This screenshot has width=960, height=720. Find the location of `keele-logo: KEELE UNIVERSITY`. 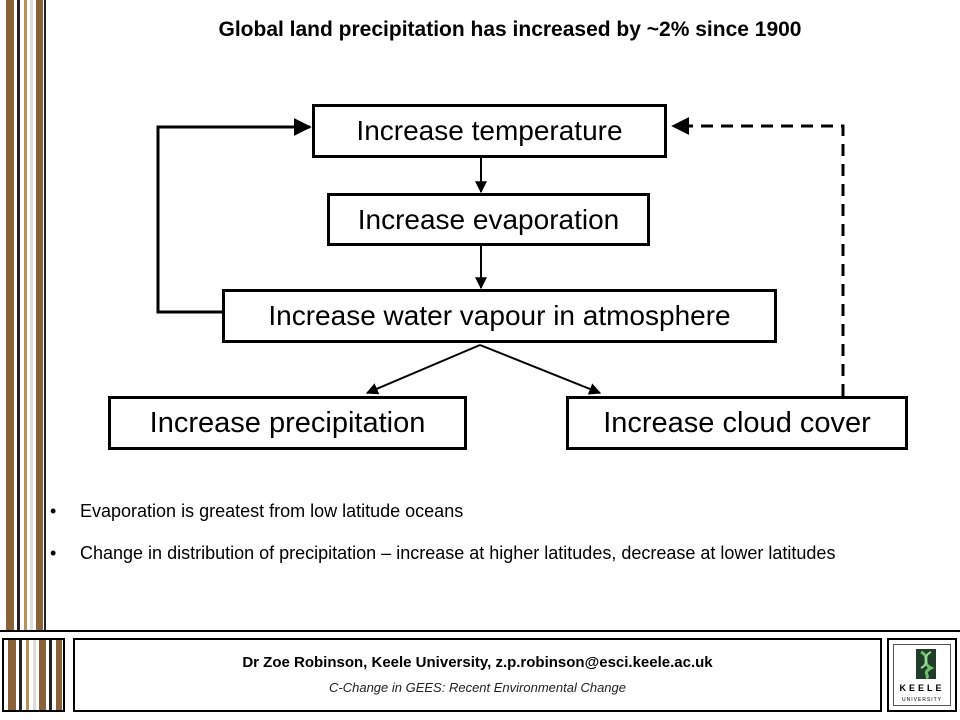

keele-logo: KEELE UNIVERSITY is located at coordinates (922, 675).